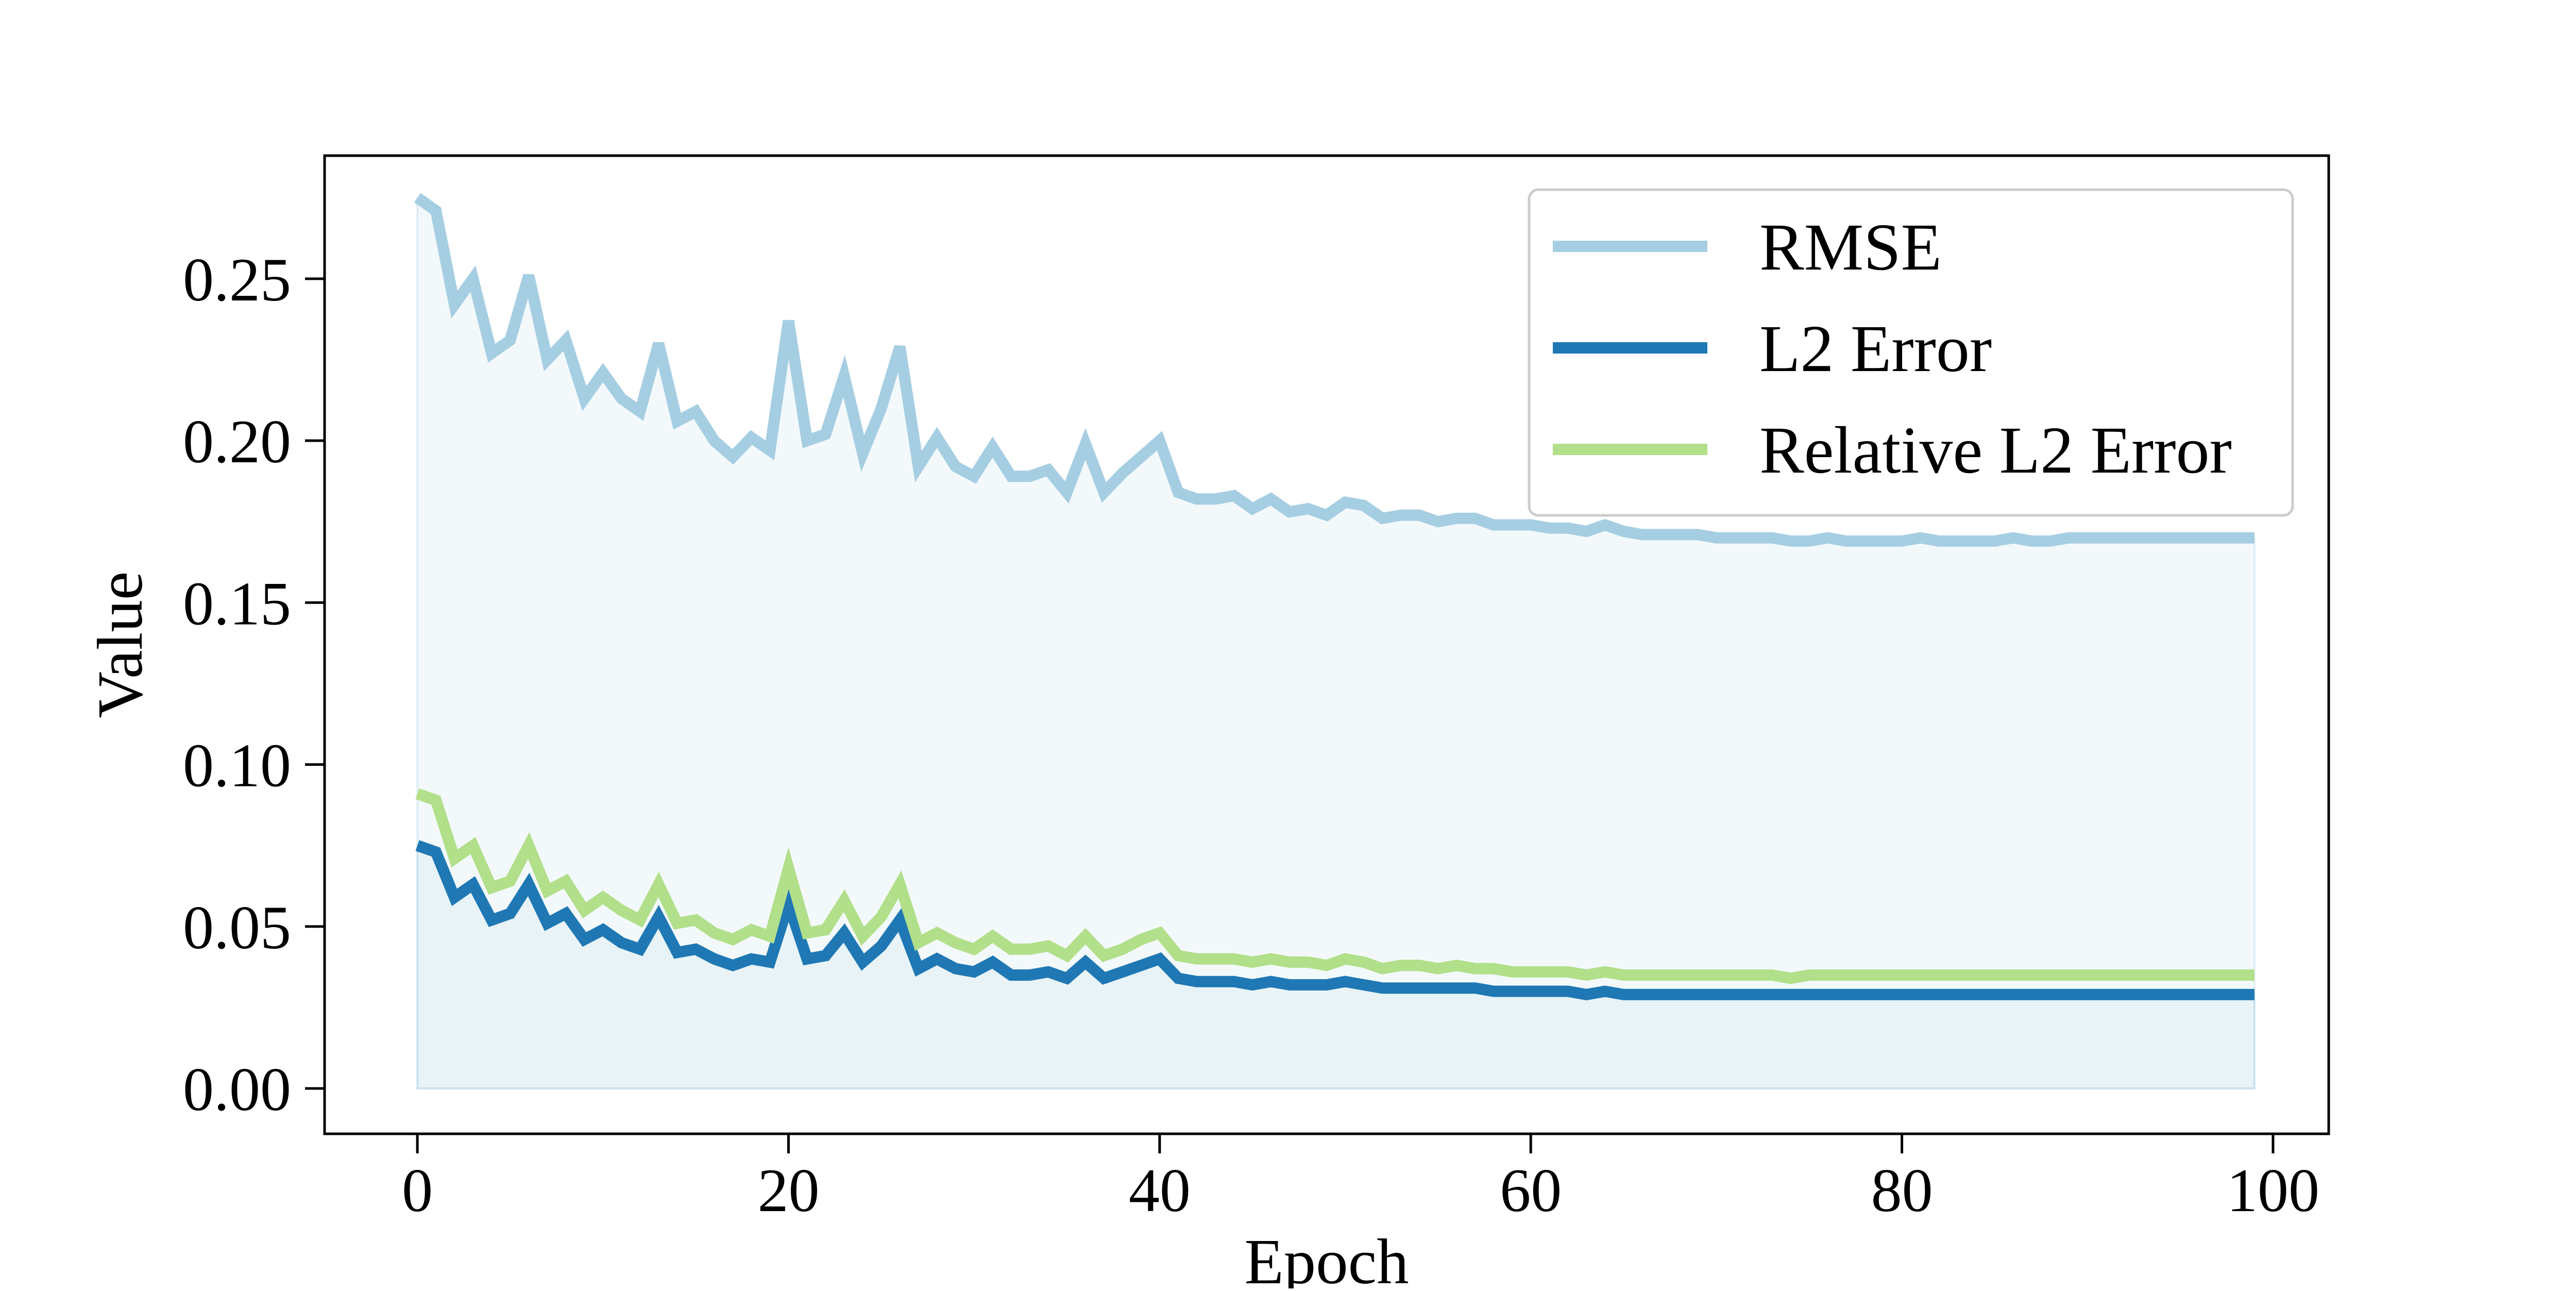 This screenshot has height=1291, width=2576. Describe the element at coordinates (237, 279) in the screenshot. I see `y-tick-label: 0.25` at that location.